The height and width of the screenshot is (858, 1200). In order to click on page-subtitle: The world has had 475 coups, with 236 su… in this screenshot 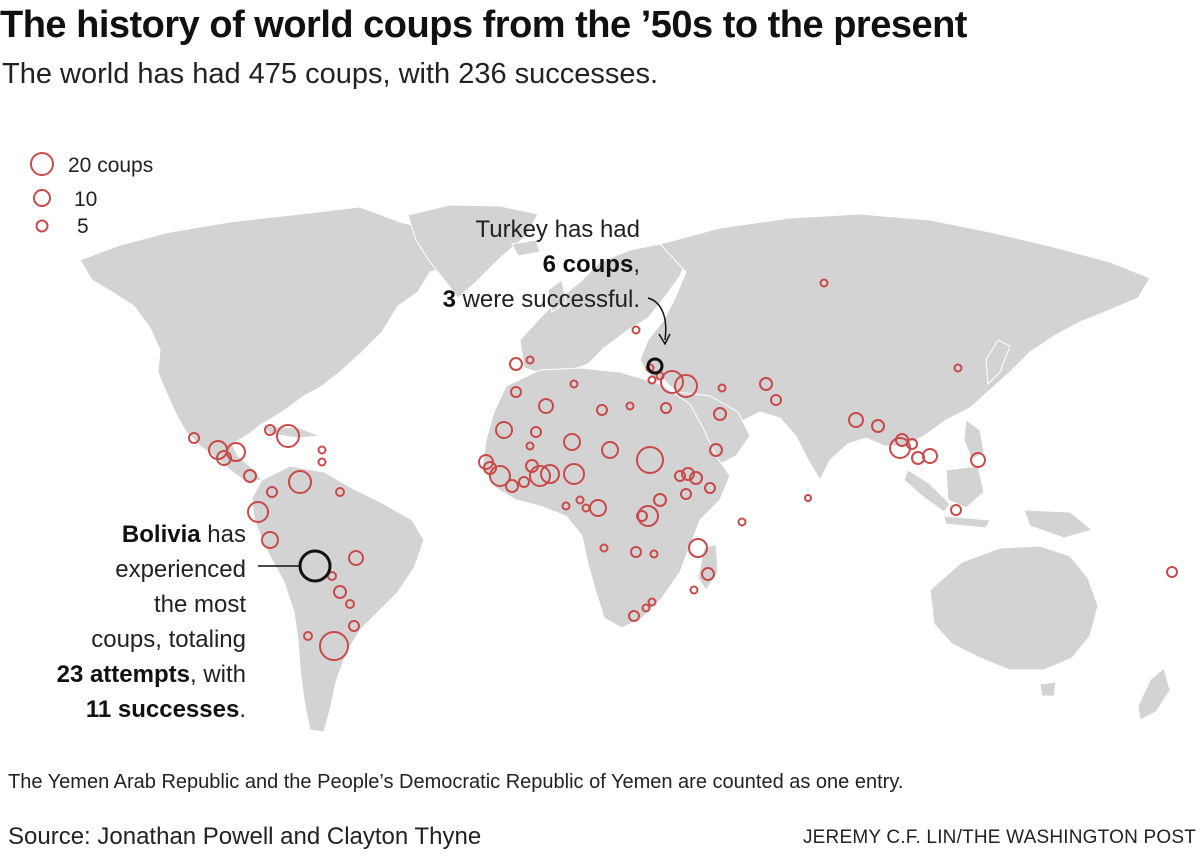, I will do `click(330, 74)`.